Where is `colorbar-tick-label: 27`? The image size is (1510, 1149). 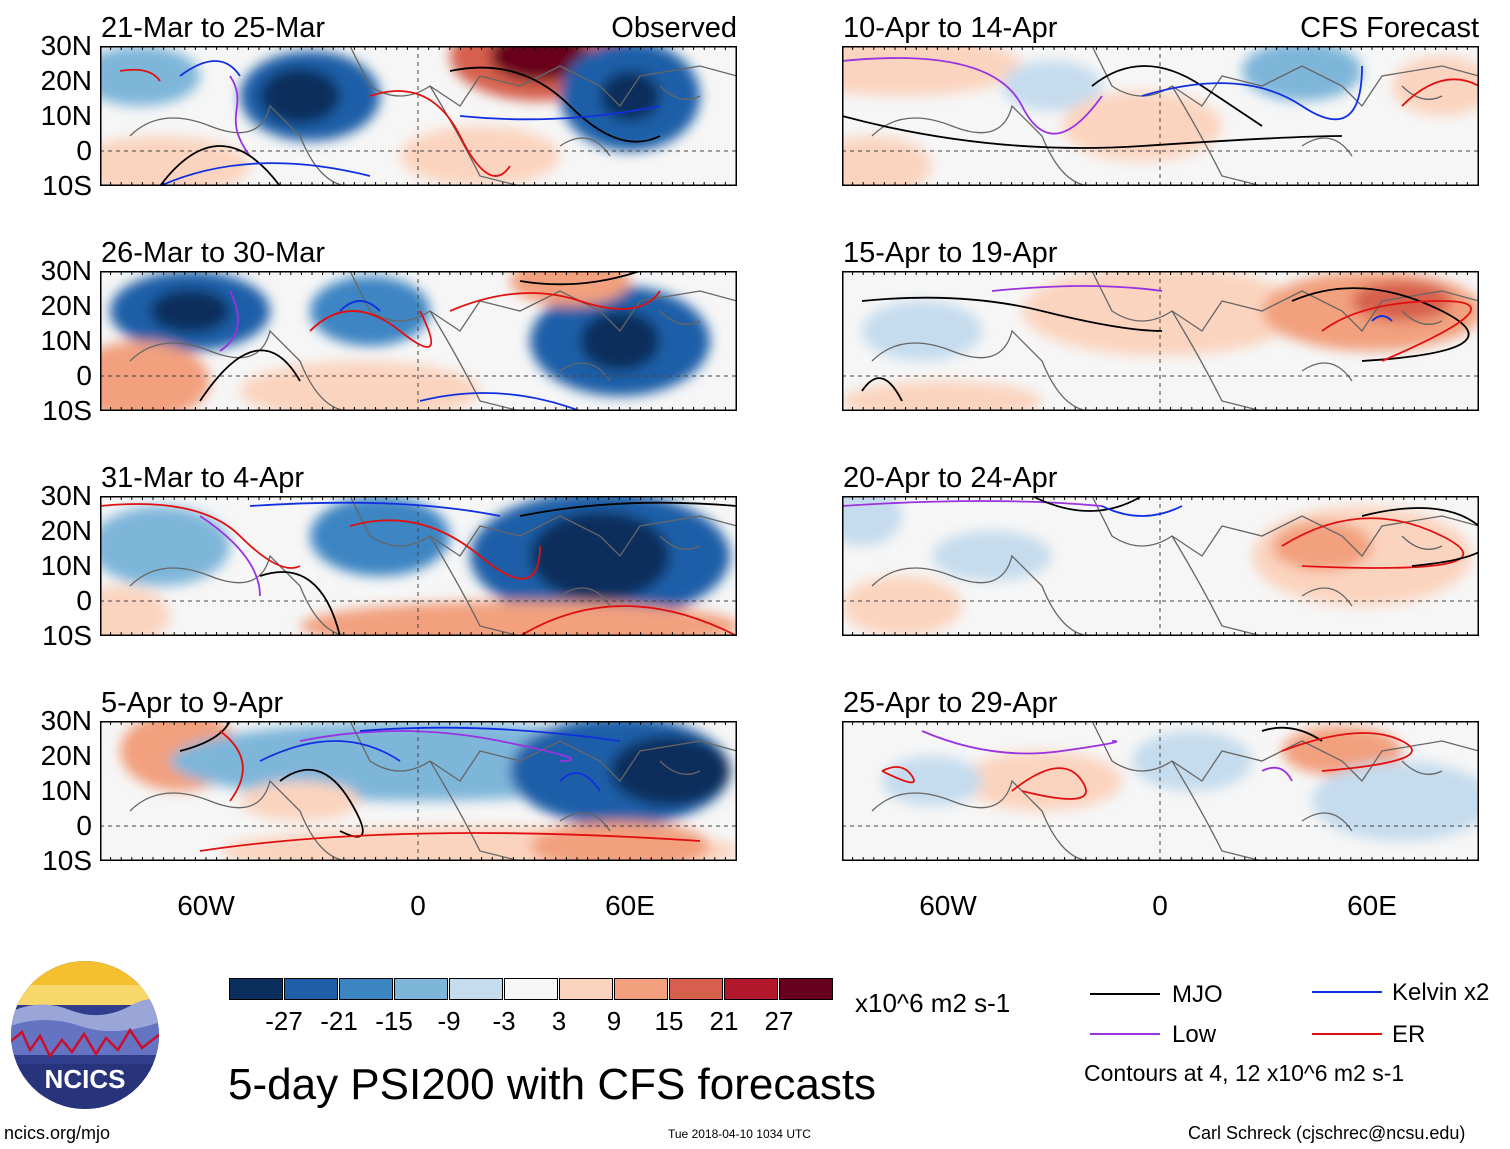 colorbar-tick-label: 27 is located at coordinates (779, 1021).